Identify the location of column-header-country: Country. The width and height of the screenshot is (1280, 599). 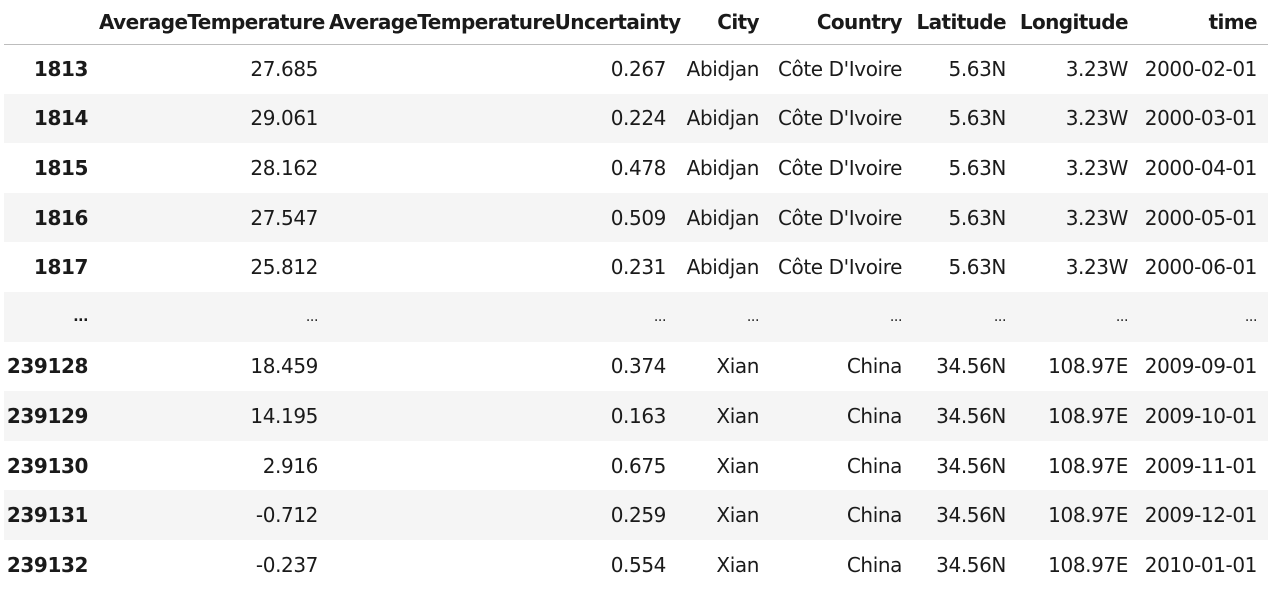
(841, 22).